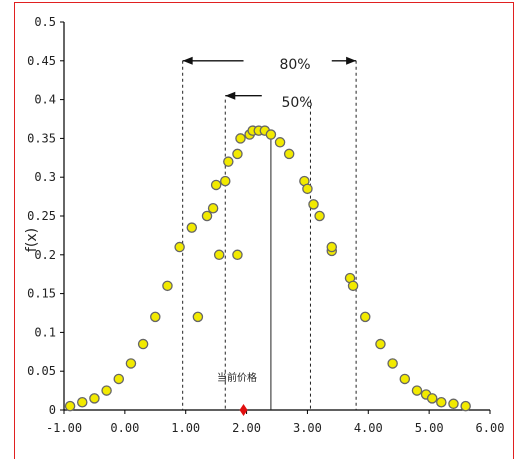  What do you see at coordinates (307, 428) in the screenshot?
I see `x-tick-label: 3.00` at bounding box center [307, 428].